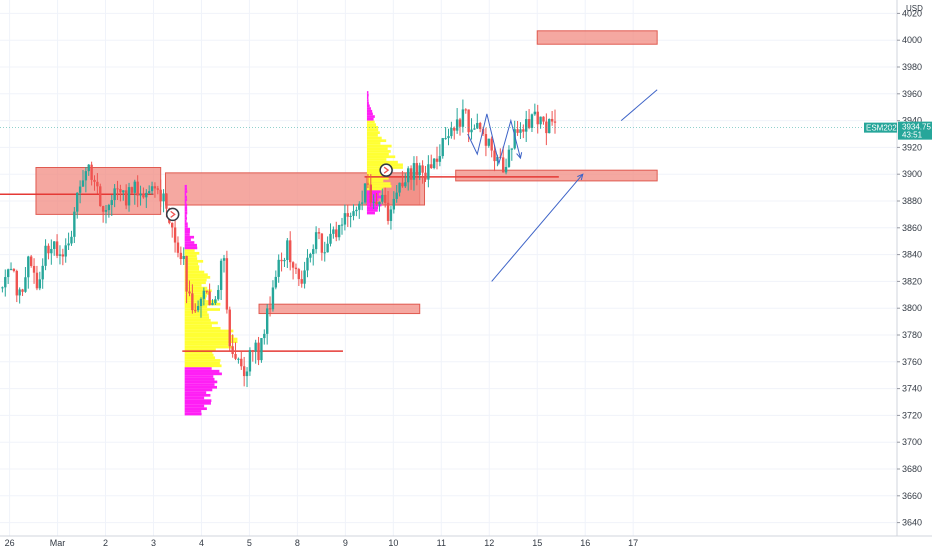 The width and height of the screenshot is (932, 550). I want to click on event-marker-icon, so click(172, 214).